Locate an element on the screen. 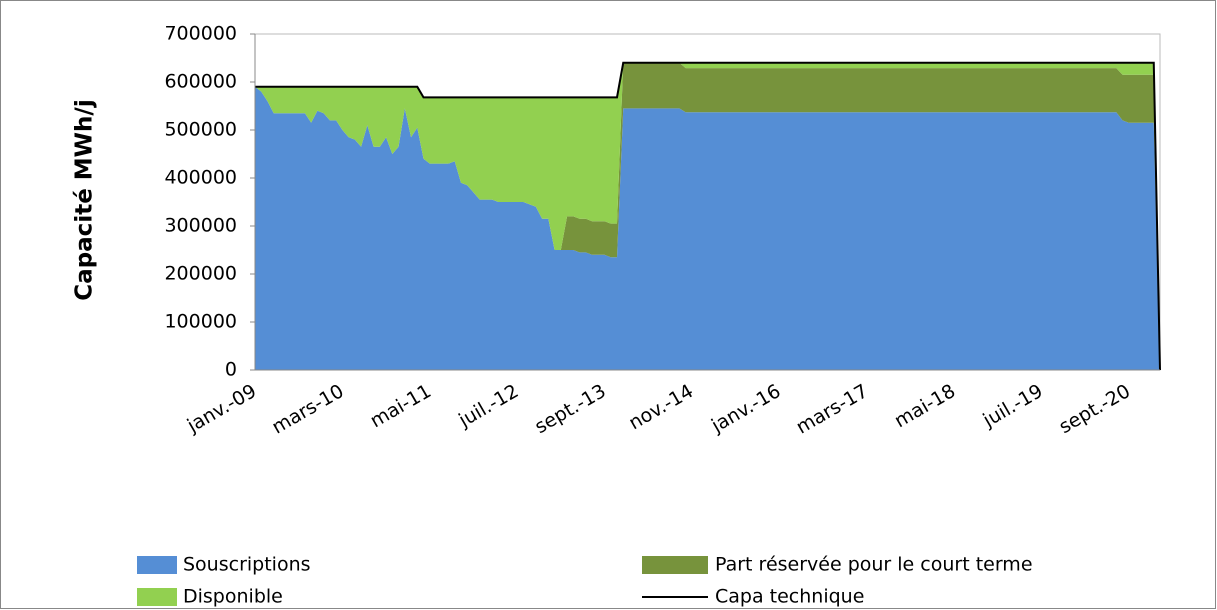 The width and height of the screenshot is (1217, 610). y-tick-label: 300000 is located at coordinates (200, 226).